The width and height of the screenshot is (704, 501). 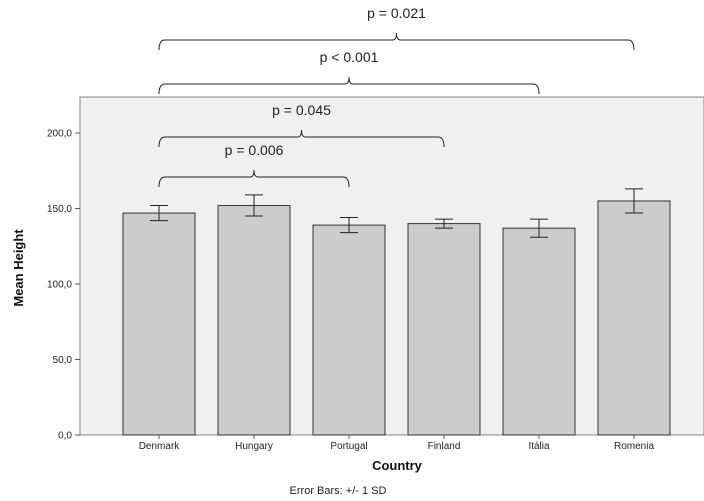 What do you see at coordinates (301, 110) in the screenshot?
I see `p-value-label: p = 0.045` at bounding box center [301, 110].